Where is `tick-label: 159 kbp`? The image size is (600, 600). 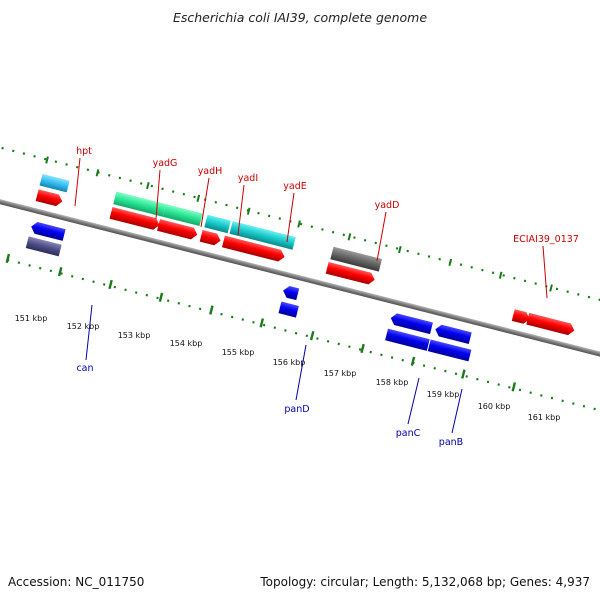
tick-label: 159 kbp is located at coordinates (443, 394).